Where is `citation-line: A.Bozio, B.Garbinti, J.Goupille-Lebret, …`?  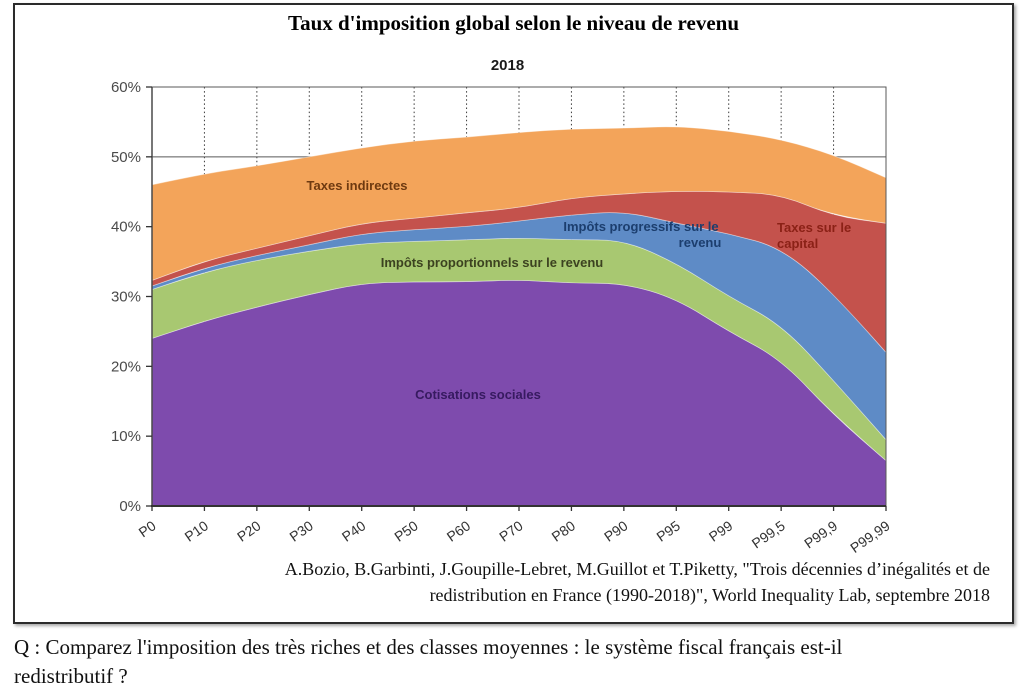
citation-line: A.Bozio, B.Garbinti, J.Goupille-Lebret, … is located at coordinates (637, 569).